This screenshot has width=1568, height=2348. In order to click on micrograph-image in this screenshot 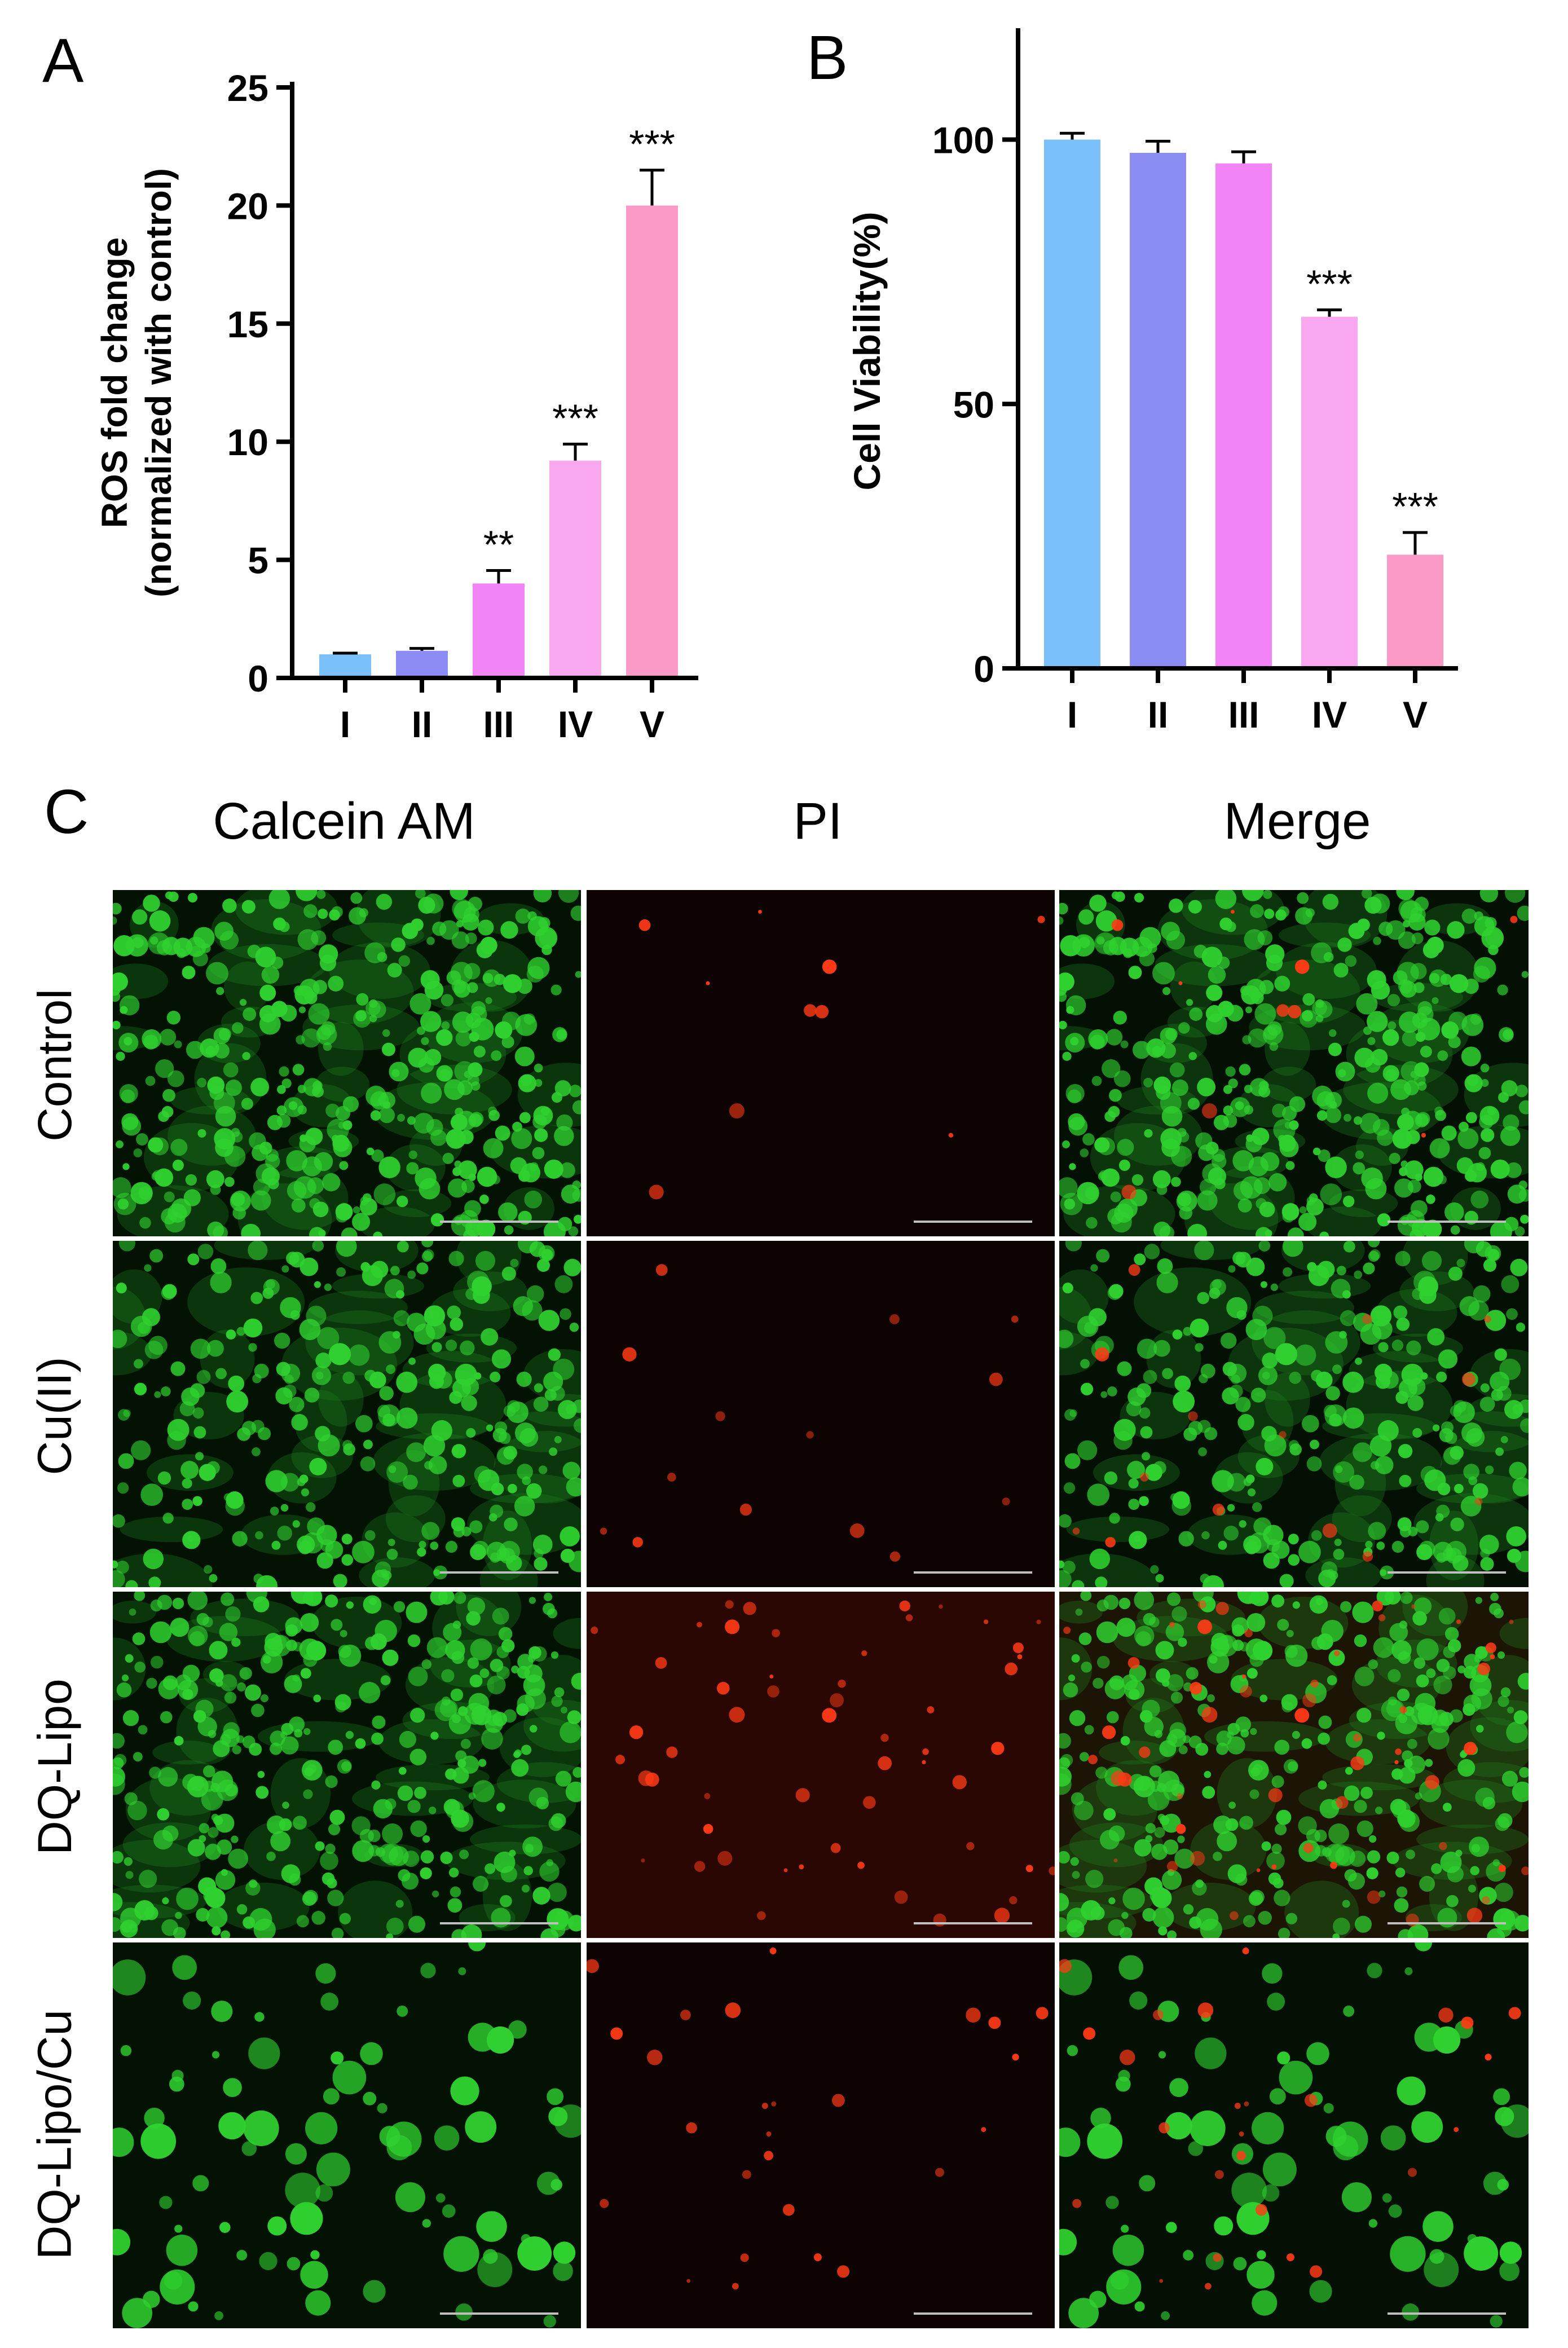, I will do `click(1294, 1765)`.